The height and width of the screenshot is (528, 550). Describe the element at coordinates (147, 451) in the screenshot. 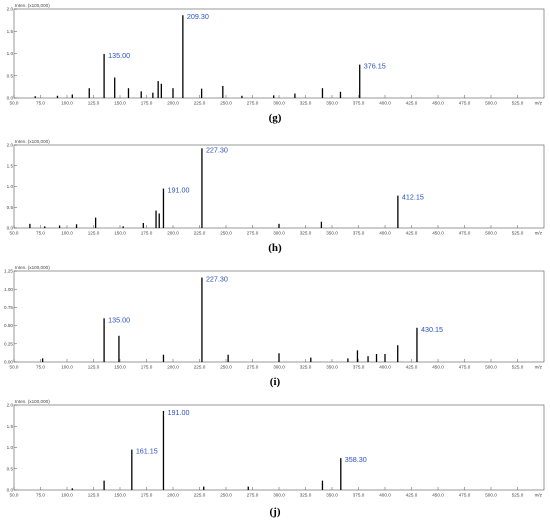

I see `peak-label: 161.15` at that location.